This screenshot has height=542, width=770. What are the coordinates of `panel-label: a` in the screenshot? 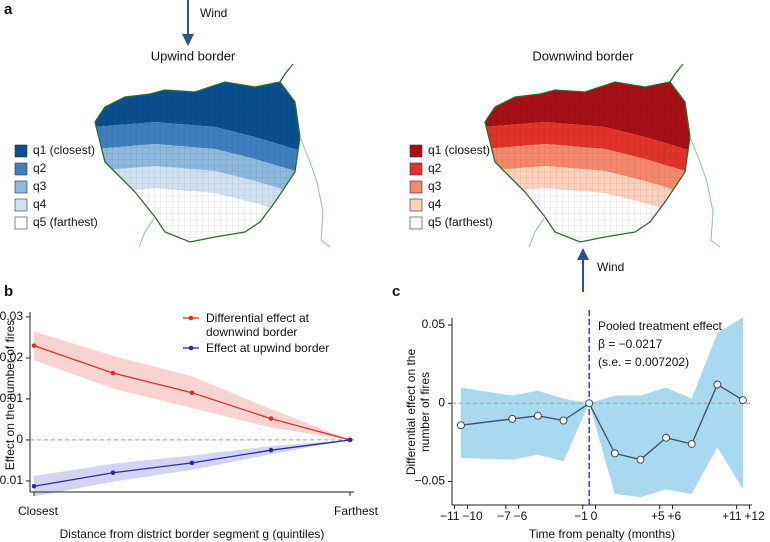 It's located at (8, 9).